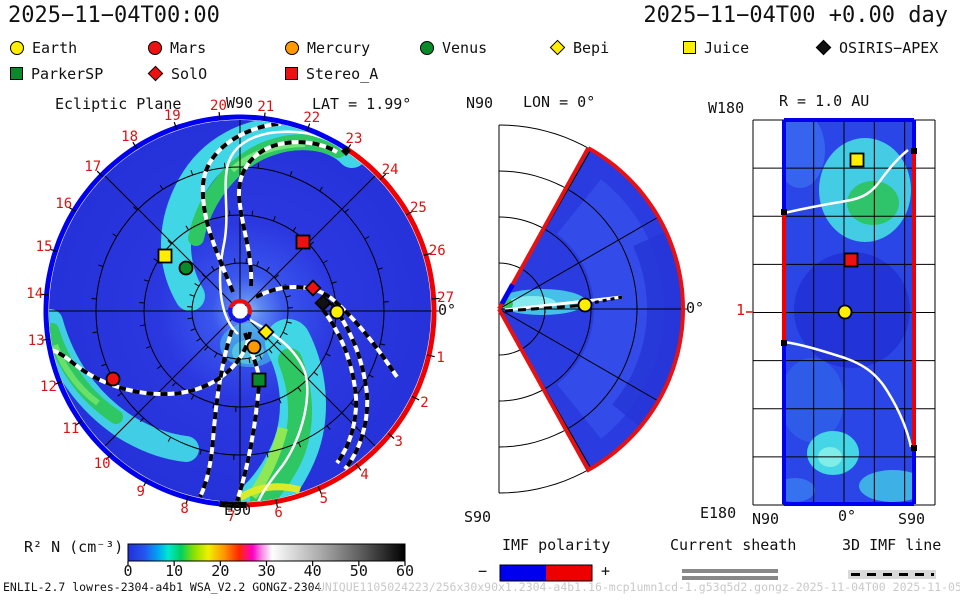 This screenshot has height=600, width=960. What do you see at coordinates (339, 47) in the screenshot?
I see `legend-label: Mercury` at bounding box center [339, 47].